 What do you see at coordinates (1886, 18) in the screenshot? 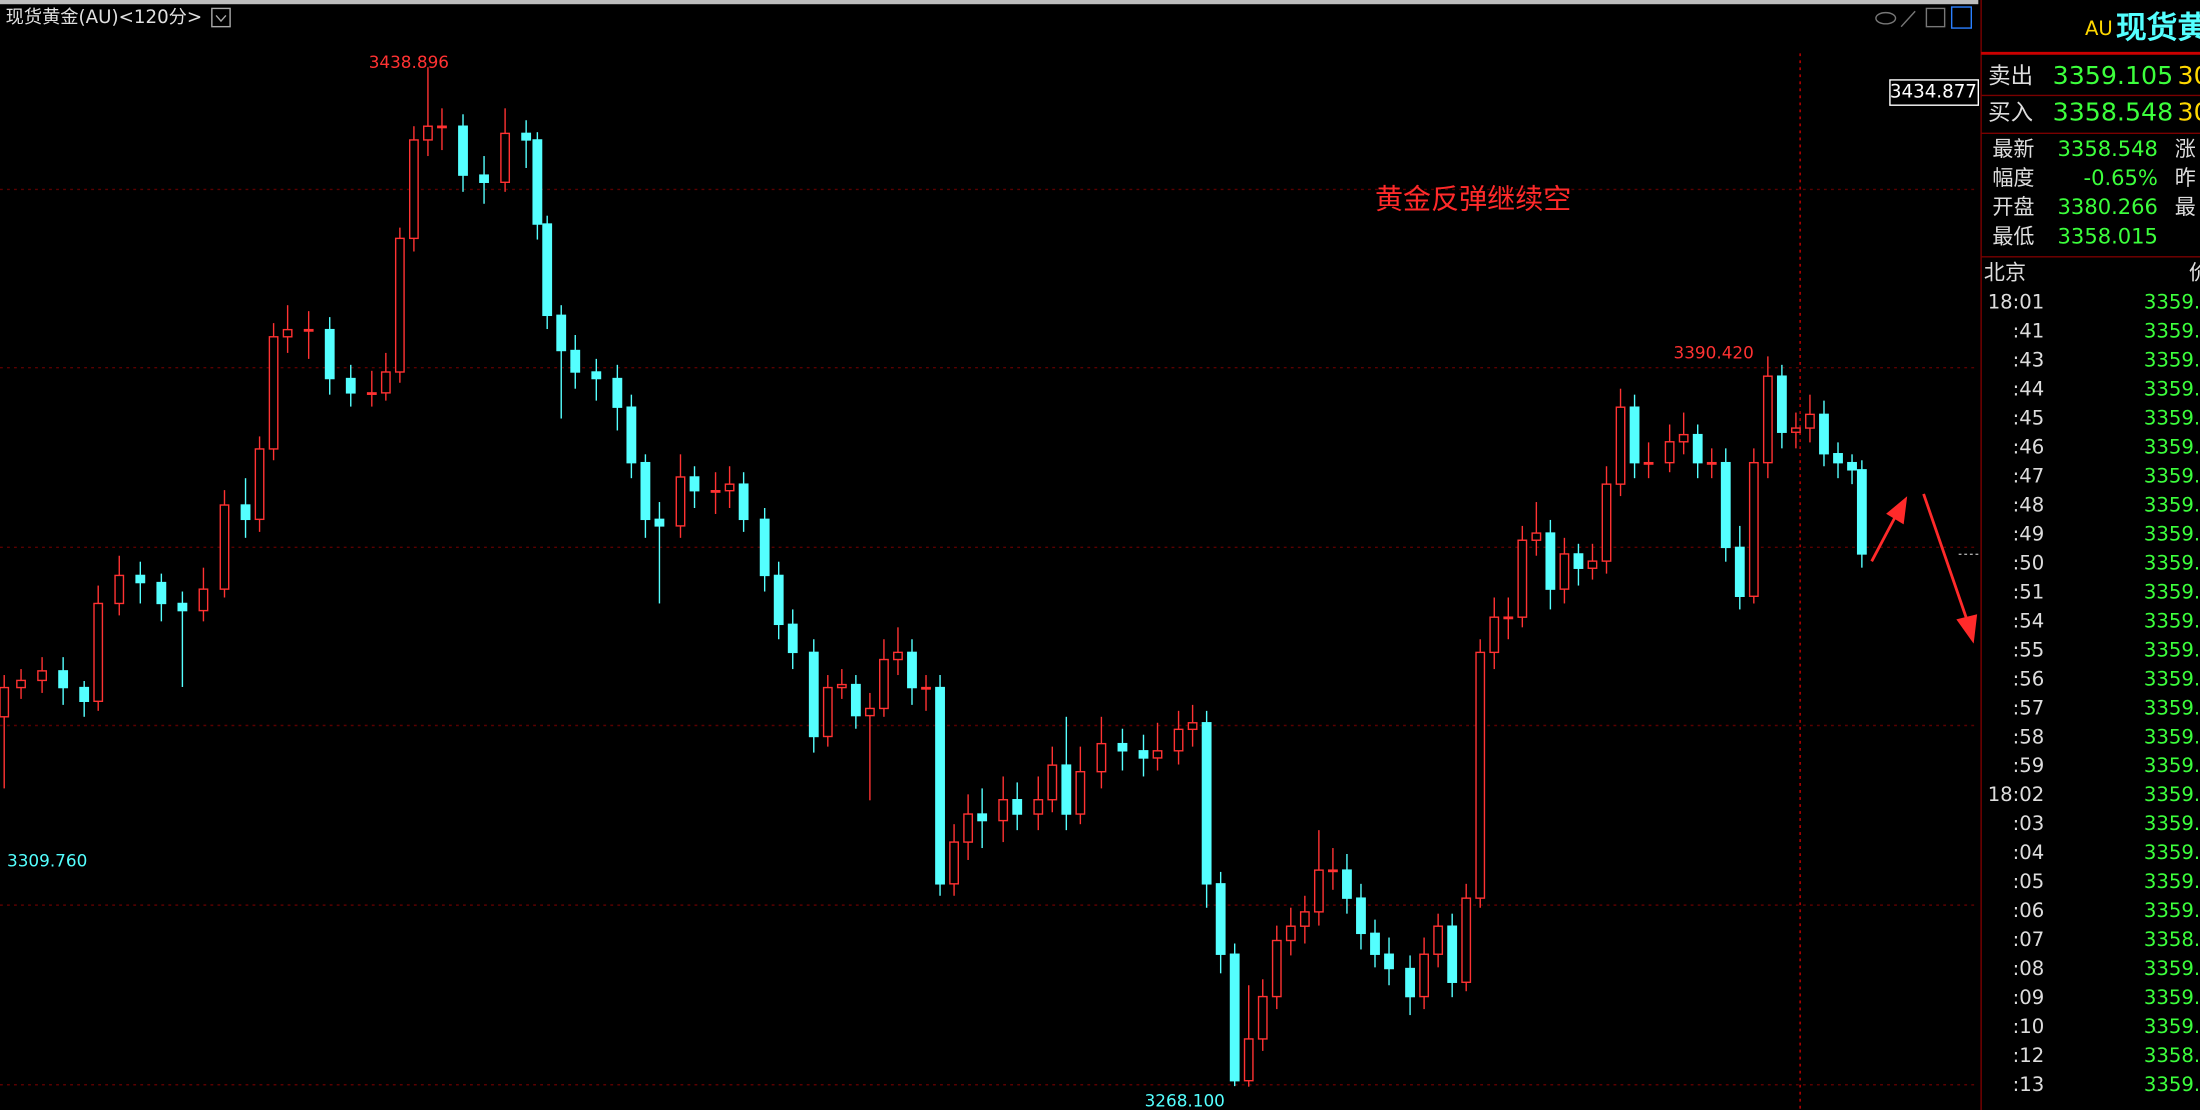
I see `eye-icon` at bounding box center [1886, 18].